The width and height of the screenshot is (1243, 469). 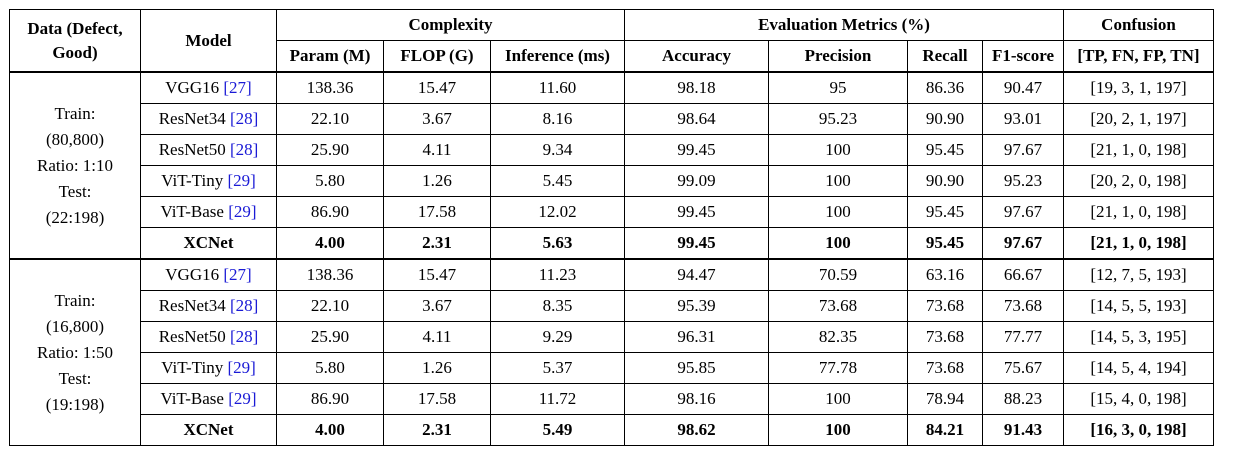 I want to click on inference-cell: 9.34, so click(x=557, y=150).